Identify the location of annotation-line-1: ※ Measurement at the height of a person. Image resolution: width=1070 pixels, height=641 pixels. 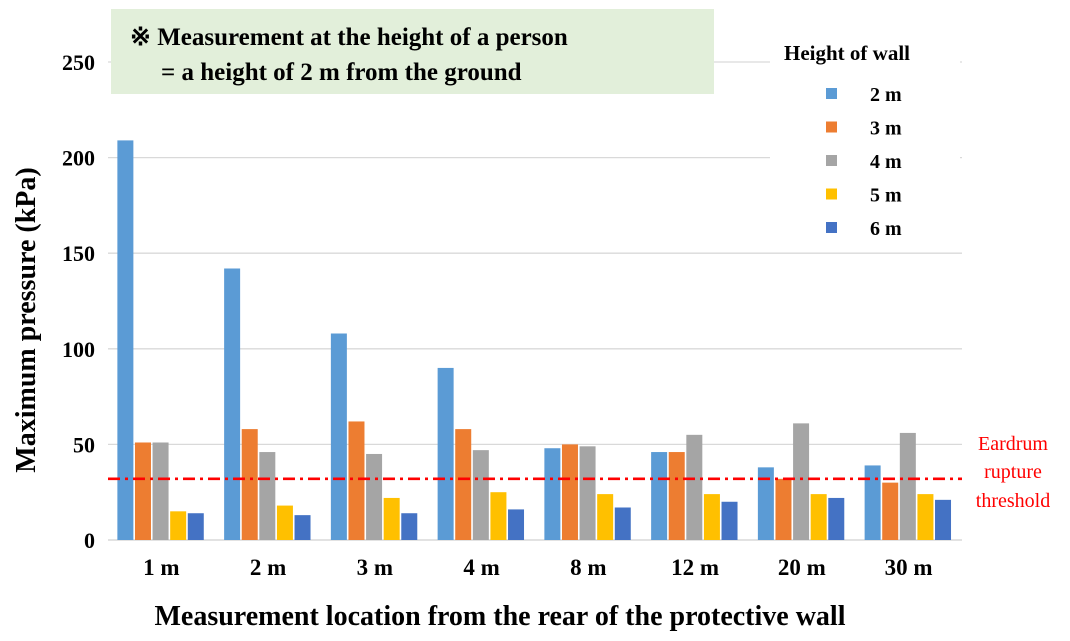
(349, 37).